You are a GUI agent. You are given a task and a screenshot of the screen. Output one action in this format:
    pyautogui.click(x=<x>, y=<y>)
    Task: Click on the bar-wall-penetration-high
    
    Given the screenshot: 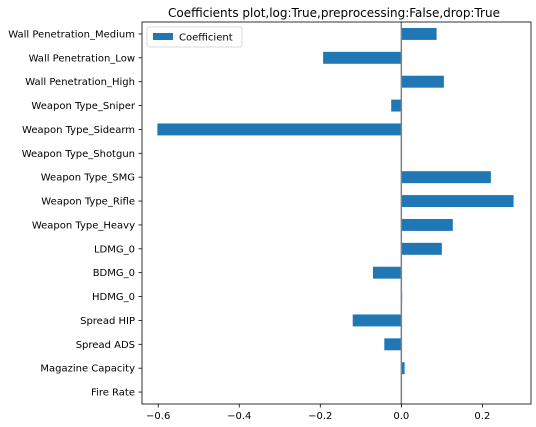 What is the action you would take?
    pyautogui.click(x=422, y=81)
    